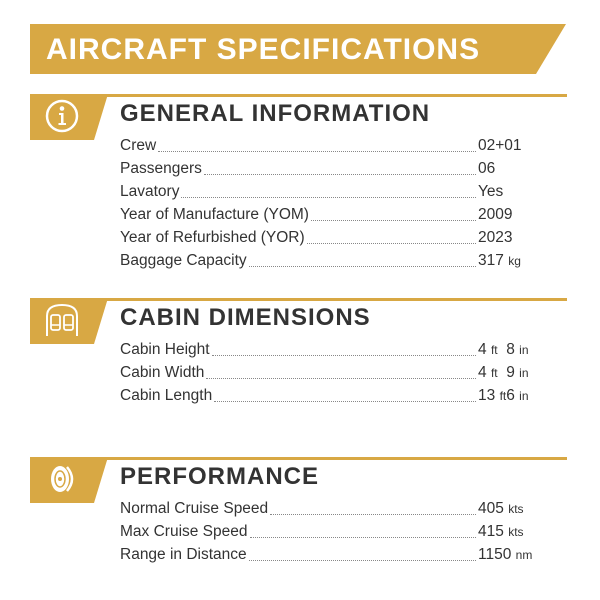 Image resolution: width=600 pixels, height=600 pixels. What do you see at coordinates (162, 372) in the screenshot?
I see `spec-label: Cabin Width` at bounding box center [162, 372].